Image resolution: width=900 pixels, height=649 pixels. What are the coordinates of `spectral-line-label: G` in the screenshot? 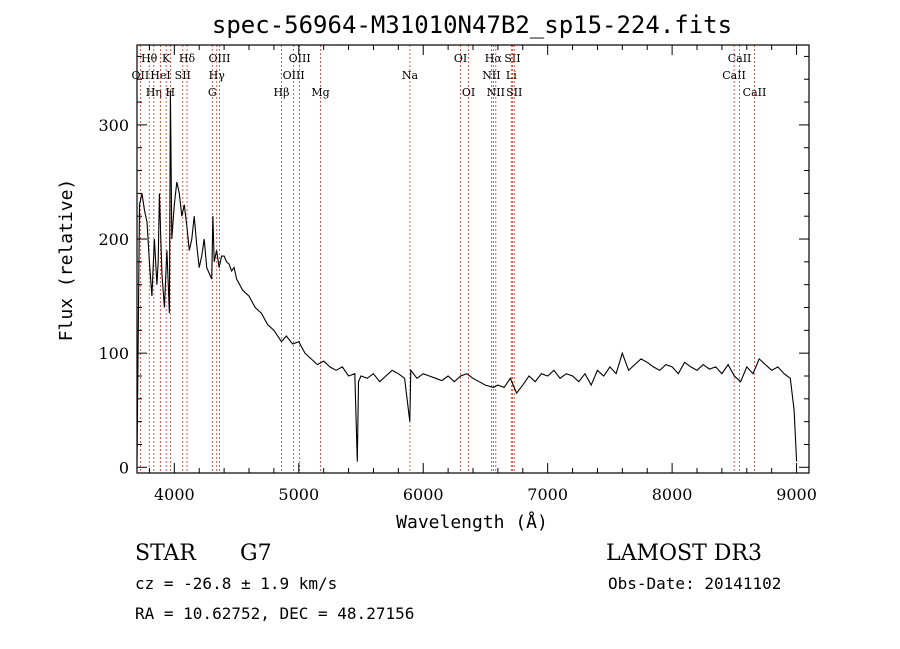 It's located at (212, 92).